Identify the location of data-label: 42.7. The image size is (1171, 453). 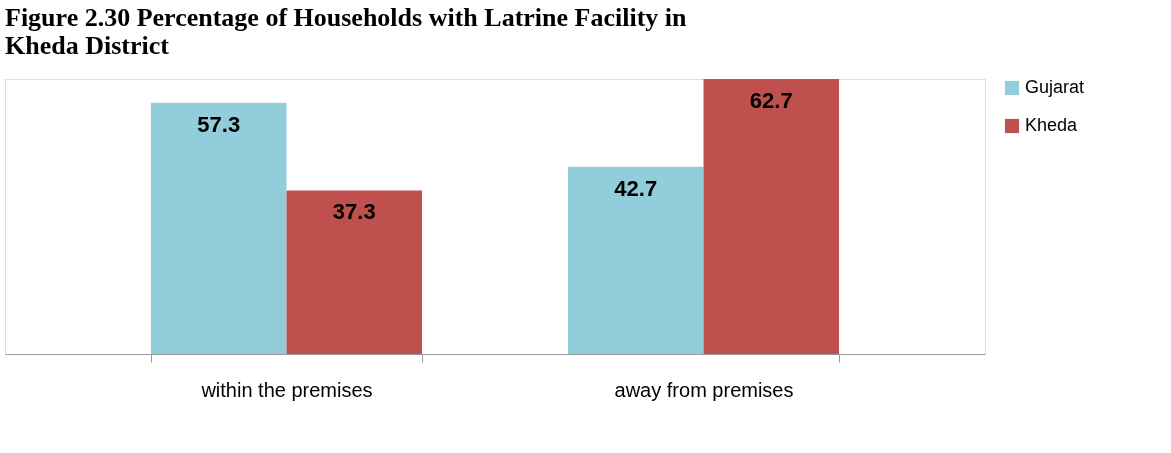
(636, 188).